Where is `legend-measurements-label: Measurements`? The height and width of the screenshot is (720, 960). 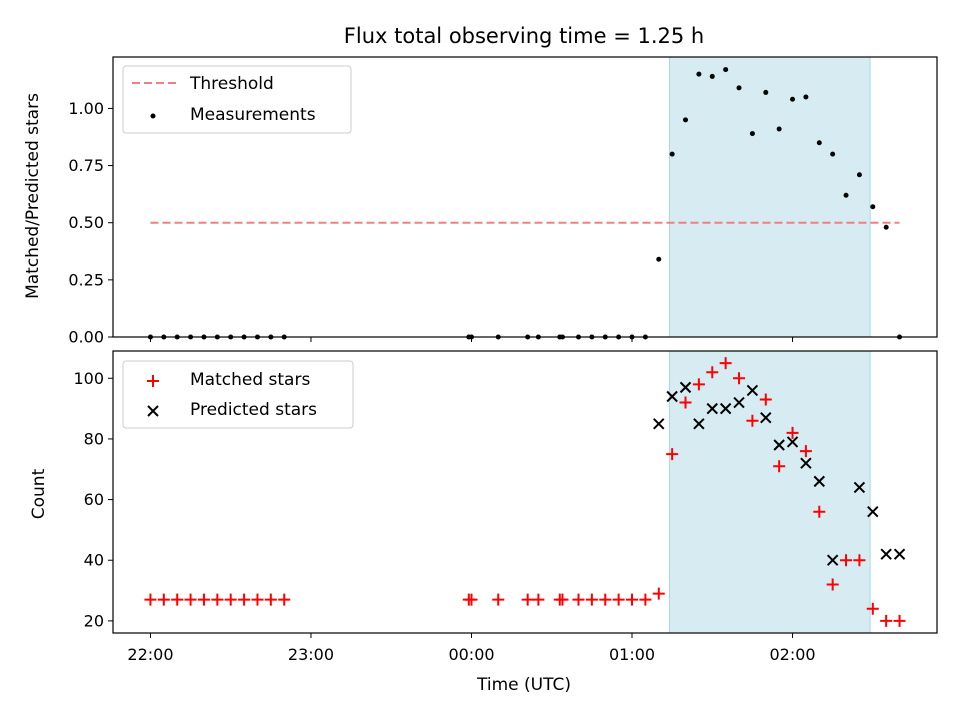 legend-measurements-label: Measurements is located at coordinates (253, 115).